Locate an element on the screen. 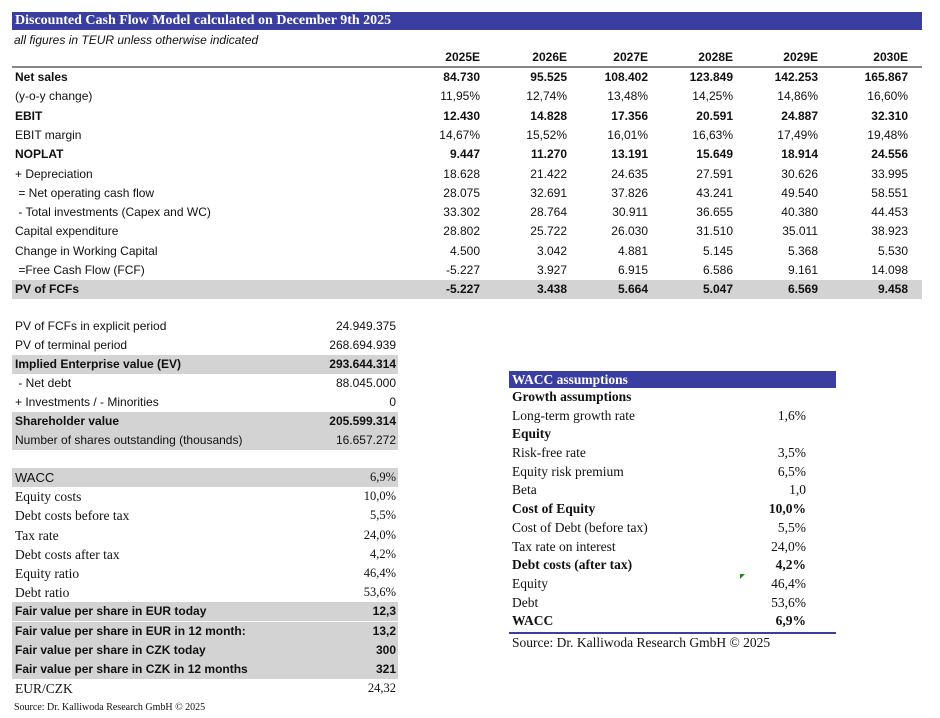 The height and width of the screenshot is (718, 940). cell-value: 3.927 is located at coordinates (551, 270).